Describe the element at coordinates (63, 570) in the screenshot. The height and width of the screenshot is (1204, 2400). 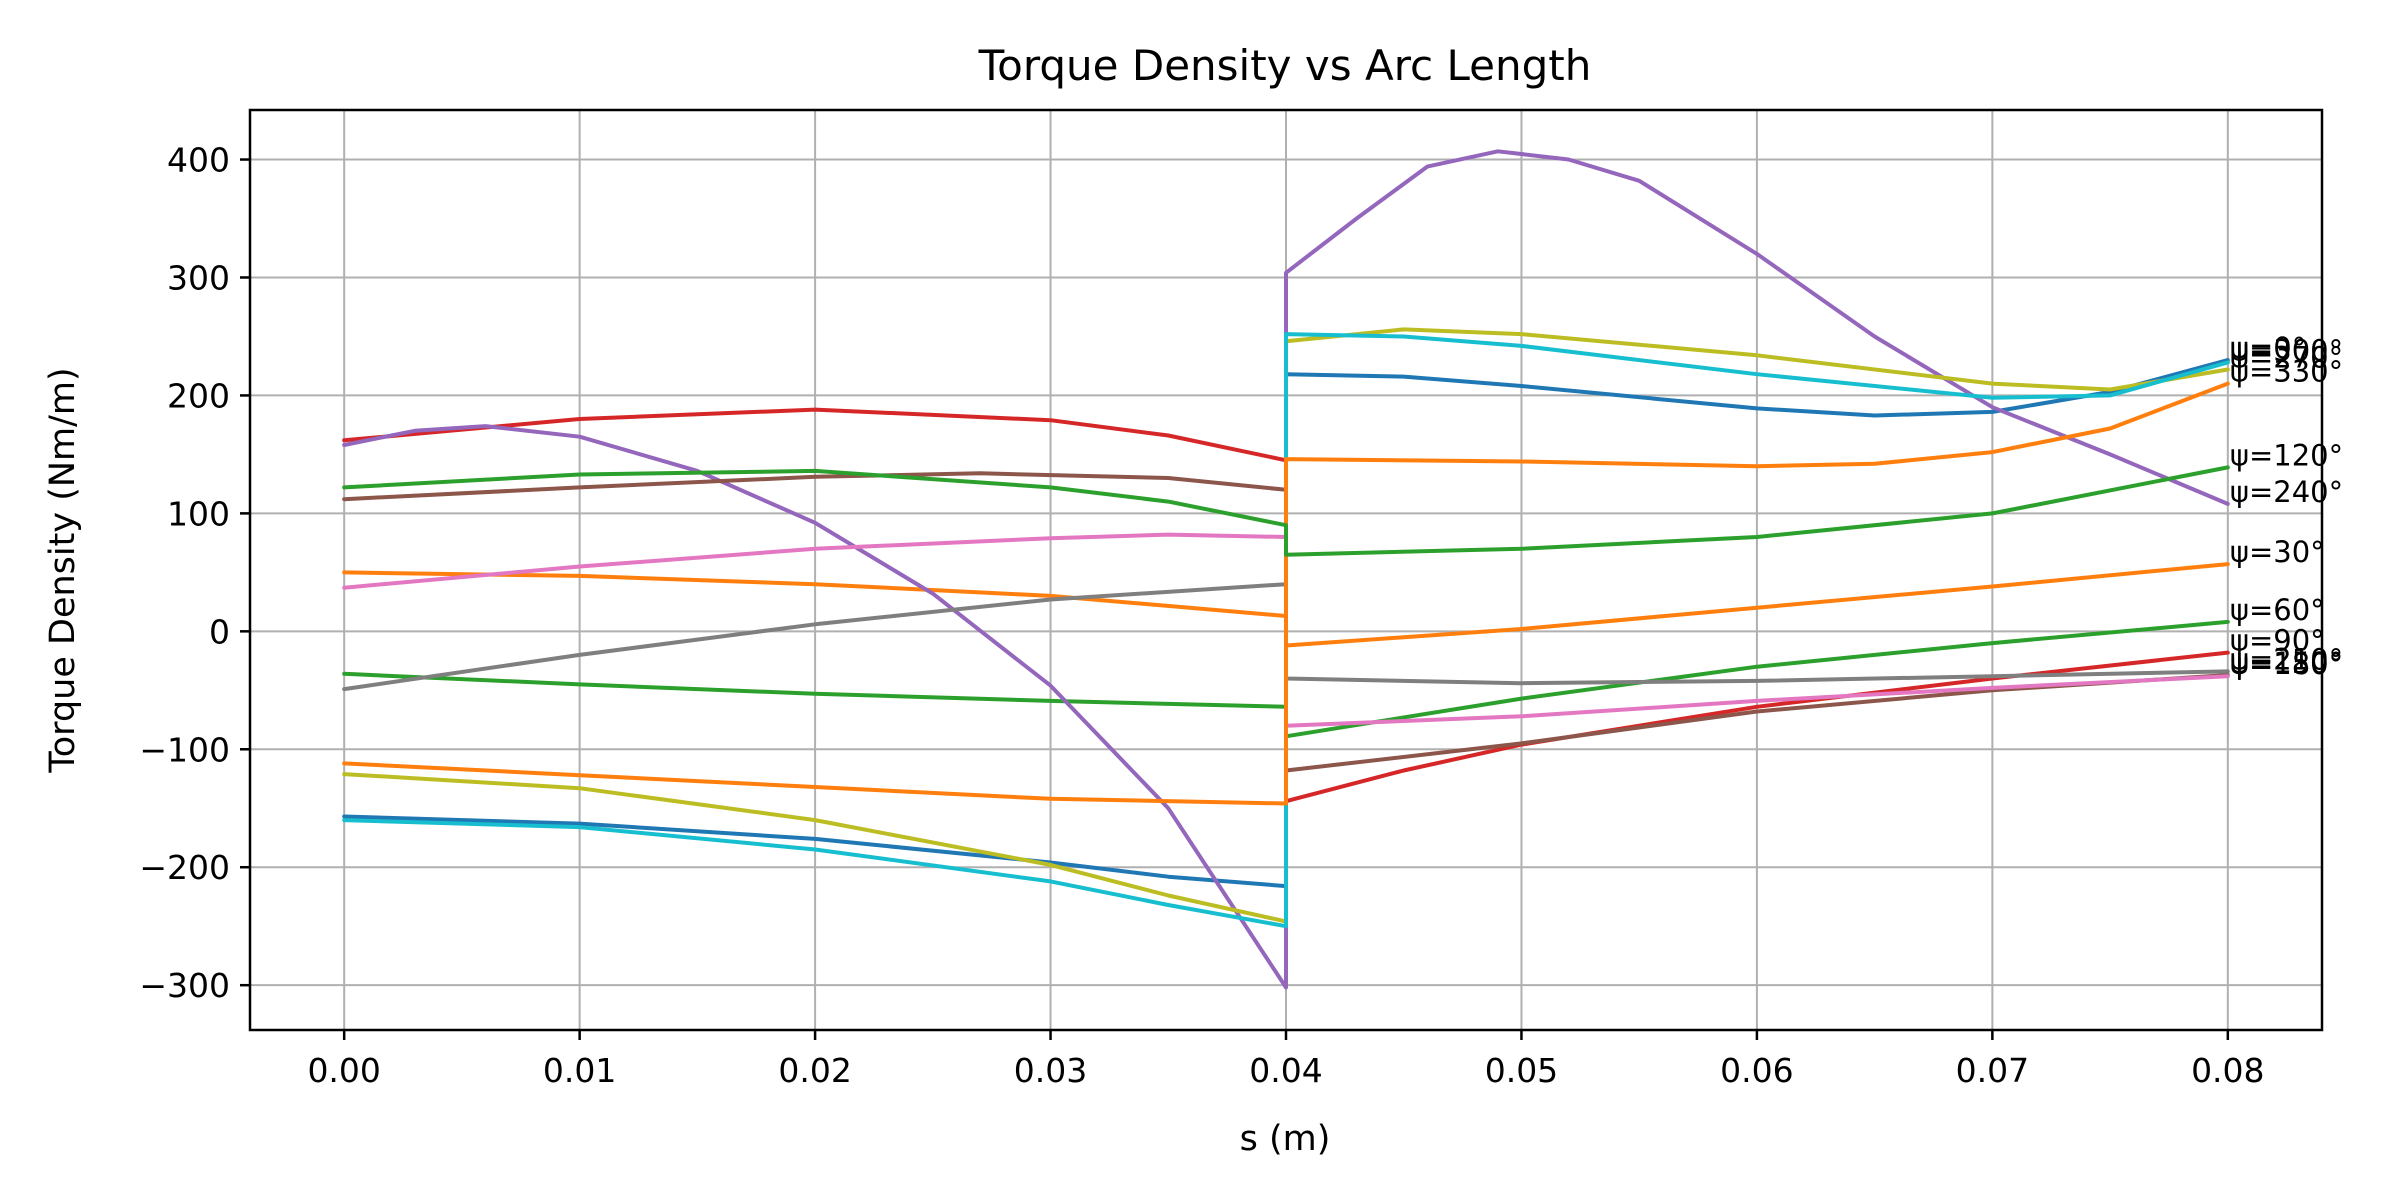
I see `y-axis-title: Torque Density (Nm/m)` at that location.